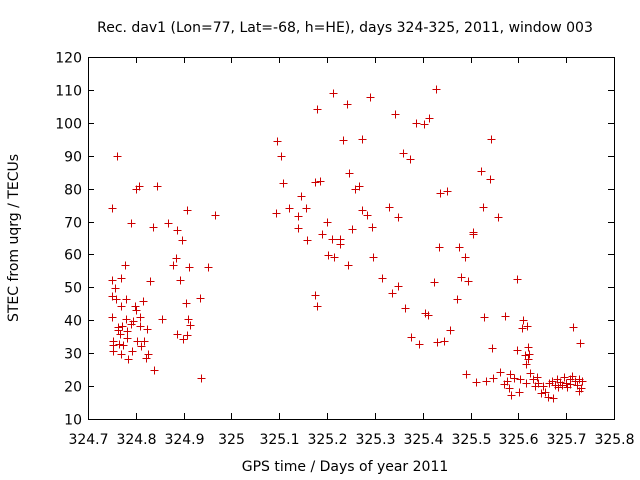 The image size is (640, 480). I want to click on y-tick-label: 60, so click(73, 256).